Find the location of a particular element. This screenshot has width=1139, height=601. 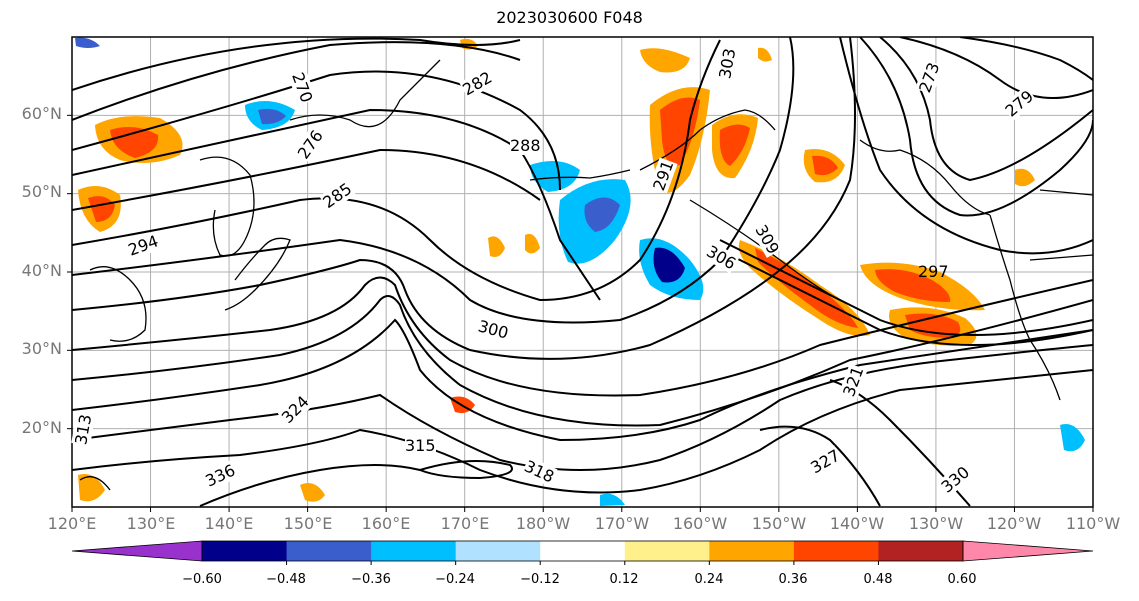

lon-tick-label: 170°W is located at coordinates (622, 523).